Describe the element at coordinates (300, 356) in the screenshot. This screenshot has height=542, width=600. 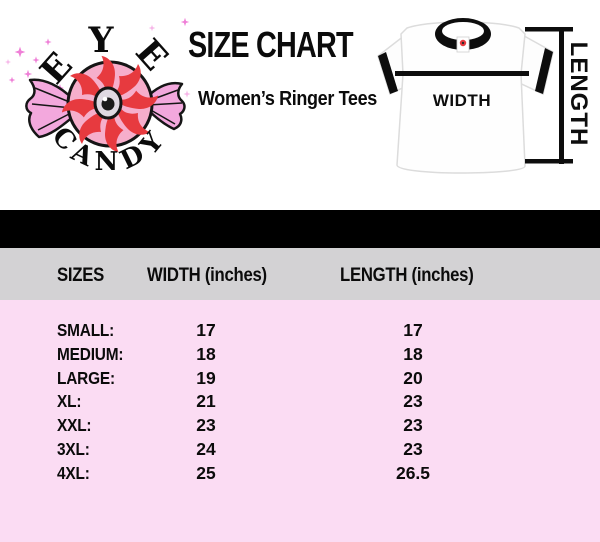
I see `table-row: MEDIUM: 18 18` at that location.